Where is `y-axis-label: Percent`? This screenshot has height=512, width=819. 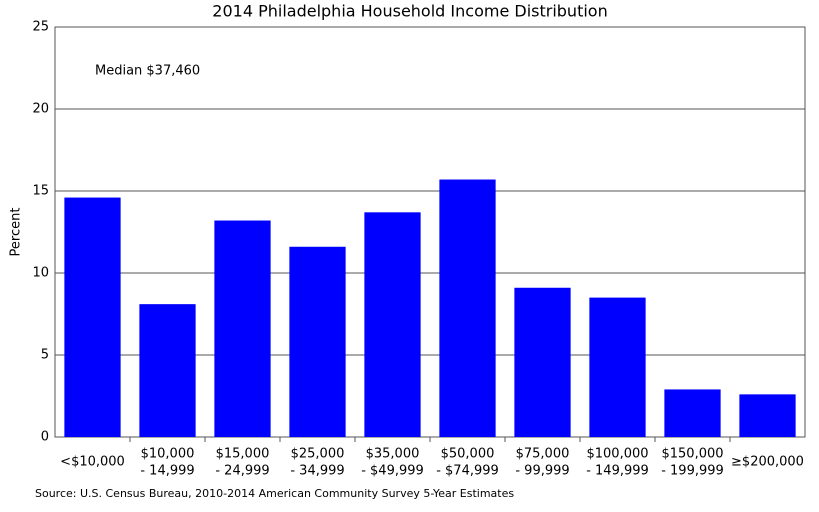
y-axis-label: Percent is located at coordinates (16, 232).